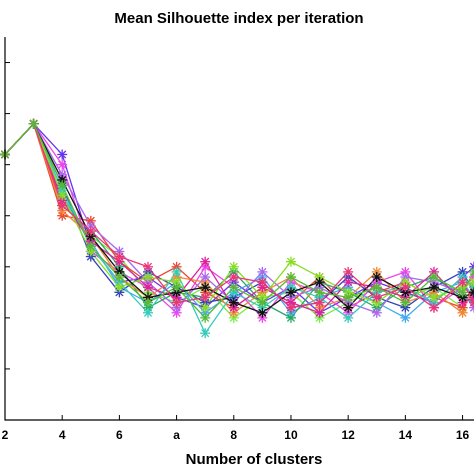 The height and width of the screenshot is (474, 474). Describe the element at coordinates (176, 435) in the screenshot. I see `x-tick-label: a` at that location.